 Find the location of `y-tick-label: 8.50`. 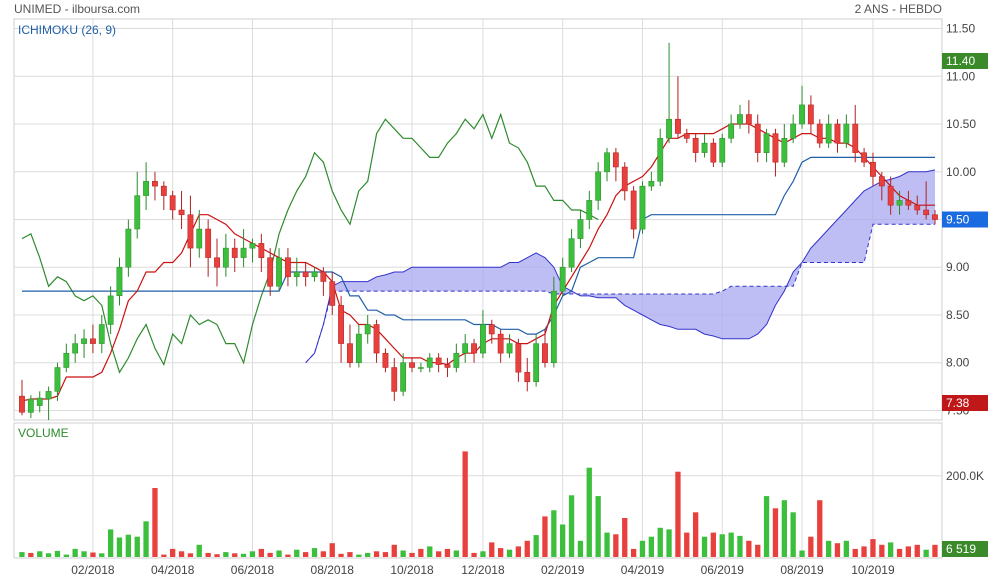

y-tick-label: 8.50 is located at coordinates (958, 315).